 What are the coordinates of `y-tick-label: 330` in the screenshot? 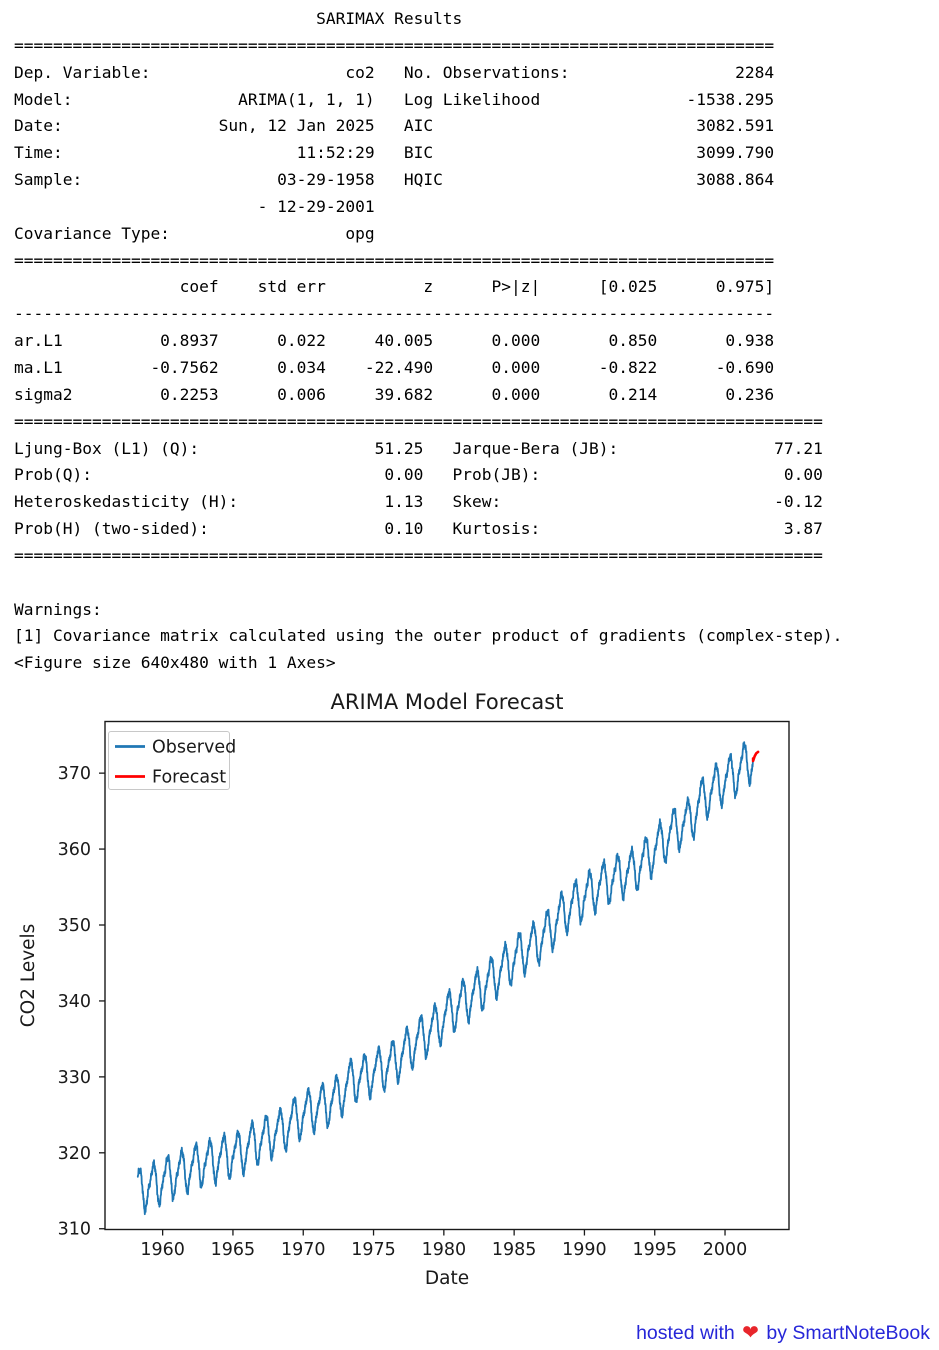 It's located at (74, 1078).